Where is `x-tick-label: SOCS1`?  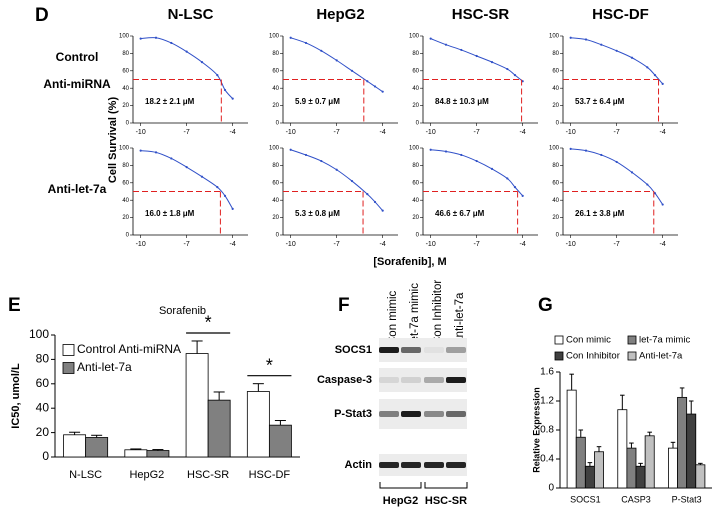
x-tick-label: SOCS1 is located at coordinates (585, 499).